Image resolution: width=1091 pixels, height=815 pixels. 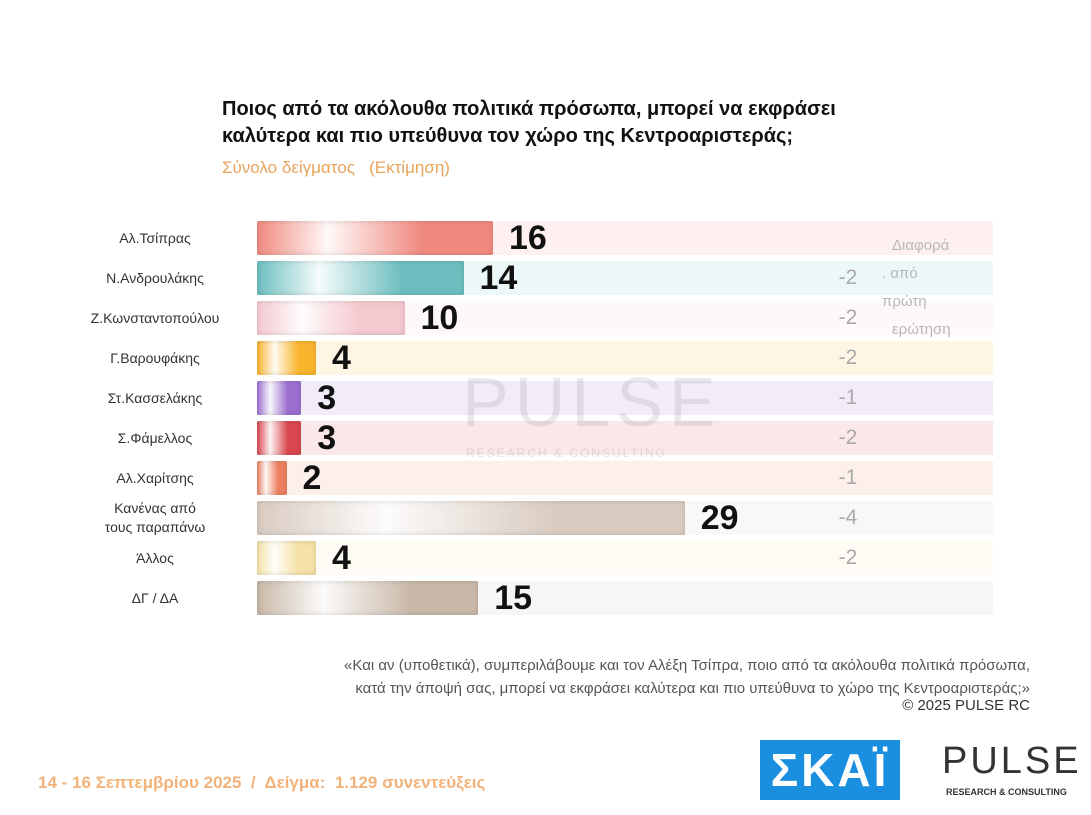 What do you see at coordinates (921, 245) in the screenshot?
I see `change-header-line: Διαφορά` at bounding box center [921, 245].